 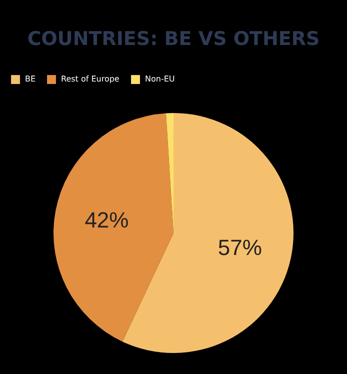 What do you see at coordinates (173, 39) in the screenshot?
I see `chart-title: COUNTRIES: BE VS OTHERS` at bounding box center [173, 39].